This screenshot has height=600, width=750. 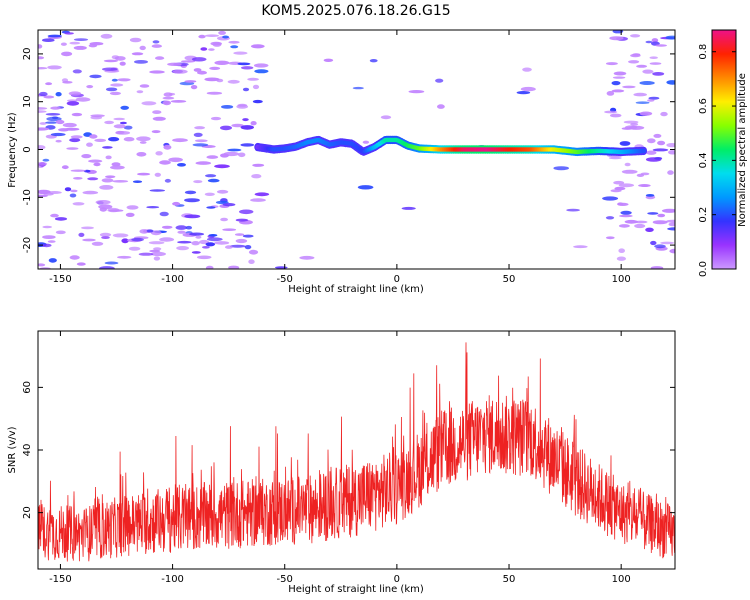 What do you see at coordinates (621, 279) in the screenshot?
I see `spectrogram-xtick-label: 100` at bounding box center [621, 279].